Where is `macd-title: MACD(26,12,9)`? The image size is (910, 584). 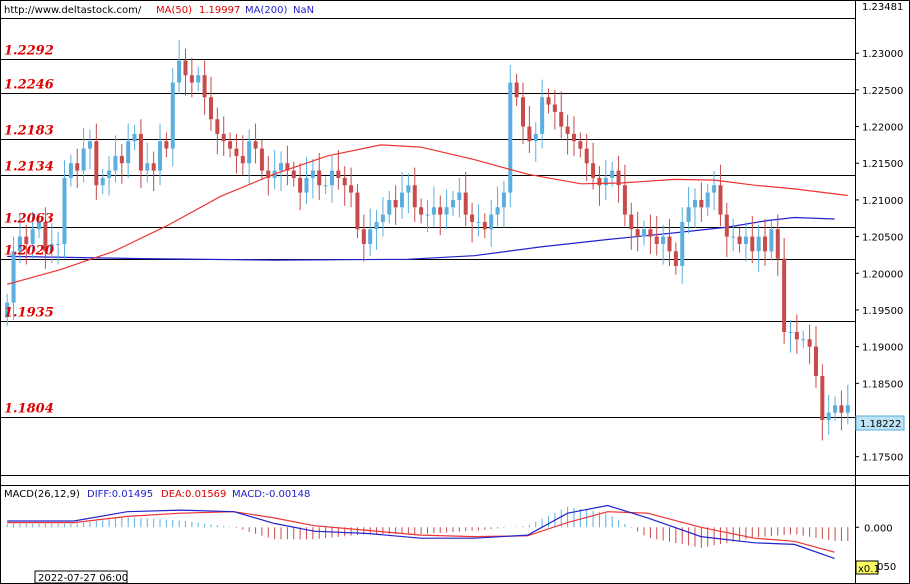
macd-title: MACD(26,12,9) is located at coordinates (42, 494).